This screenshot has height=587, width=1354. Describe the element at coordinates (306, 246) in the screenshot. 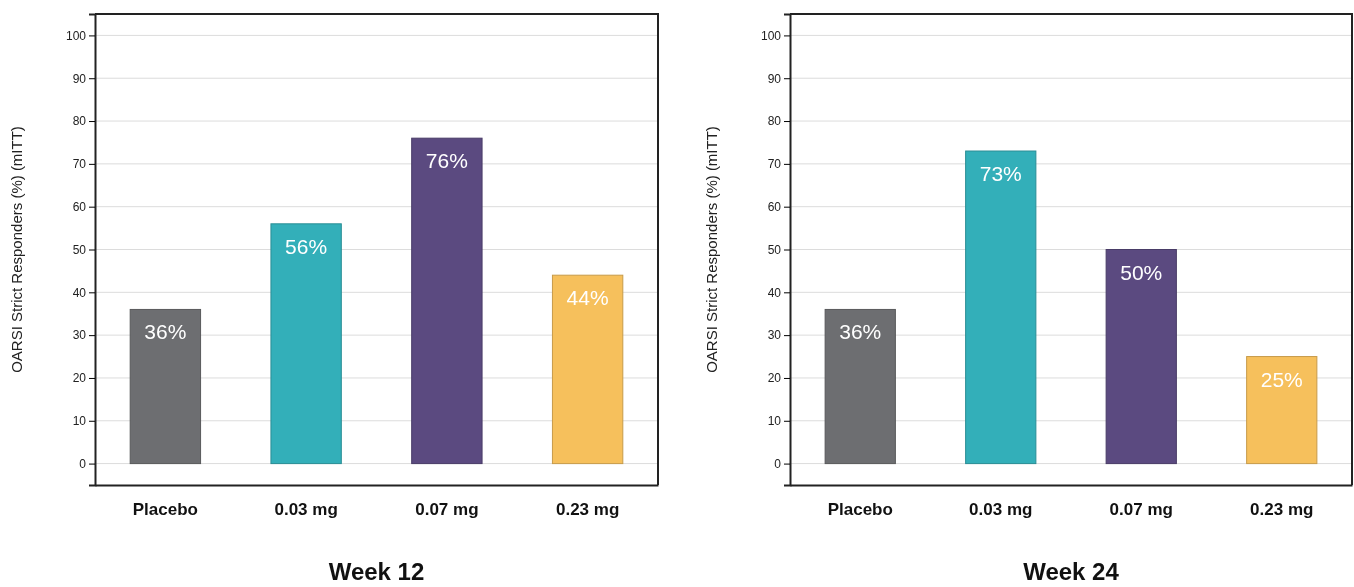

I see `data-label: 56%` at that location.